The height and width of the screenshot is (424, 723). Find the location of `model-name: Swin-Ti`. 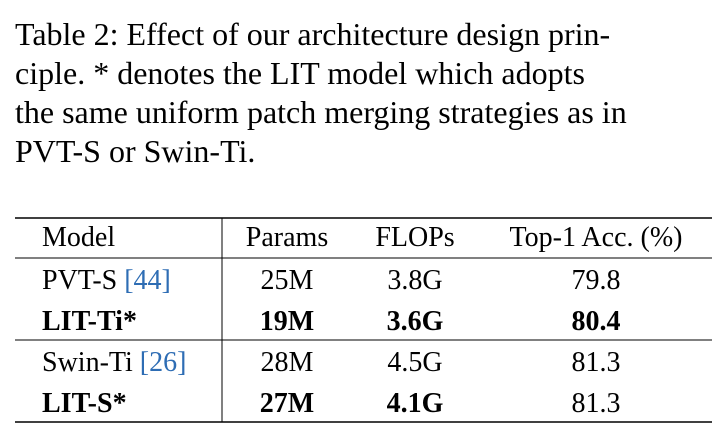

model-name: Swin-Ti is located at coordinates (87, 362).